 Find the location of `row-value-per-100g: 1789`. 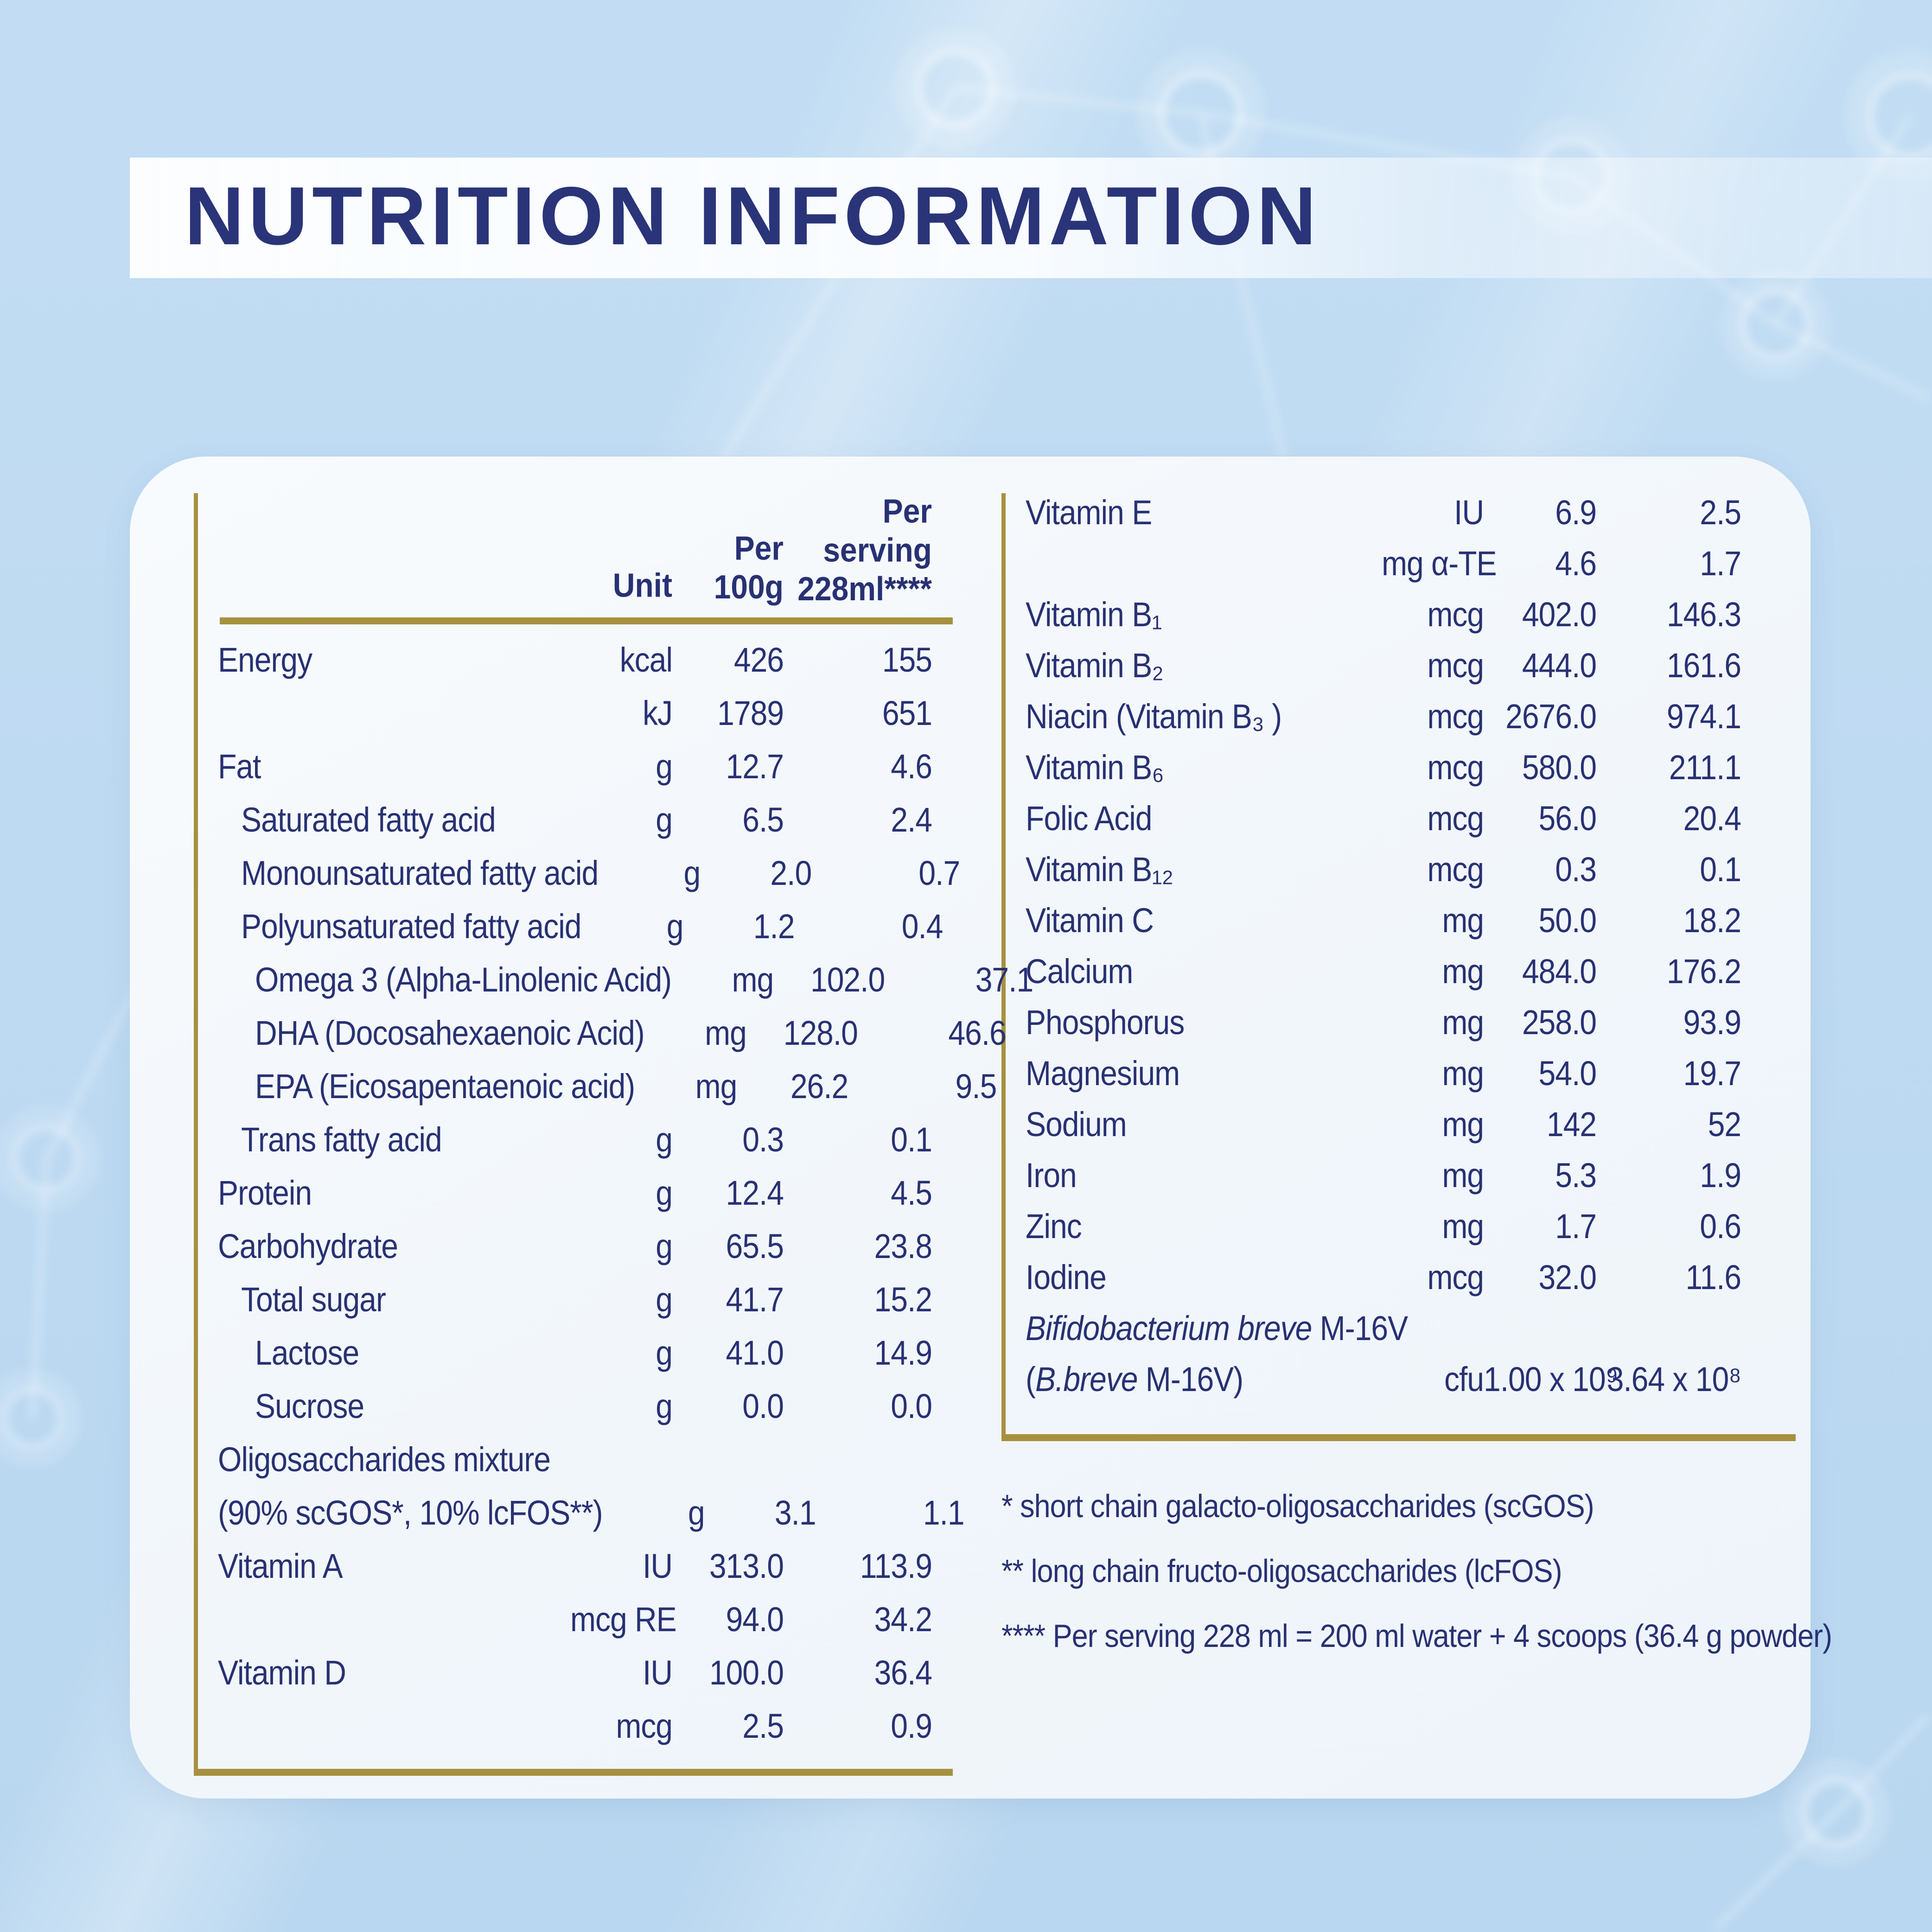

row-value-per-100g: 1789 is located at coordinates (750, 712).